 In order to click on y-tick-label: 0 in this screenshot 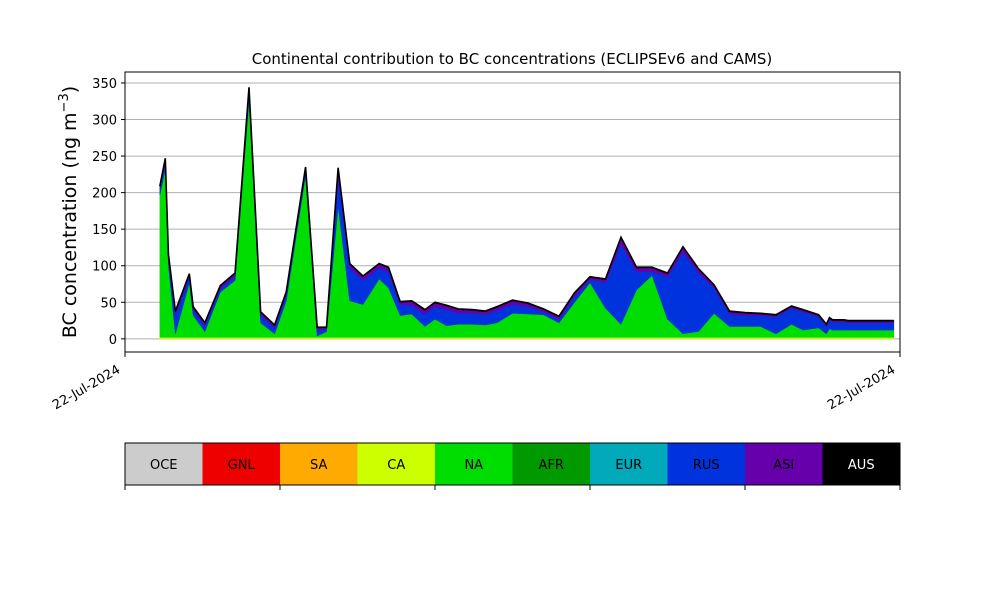, I will do `click(113, 340)`.